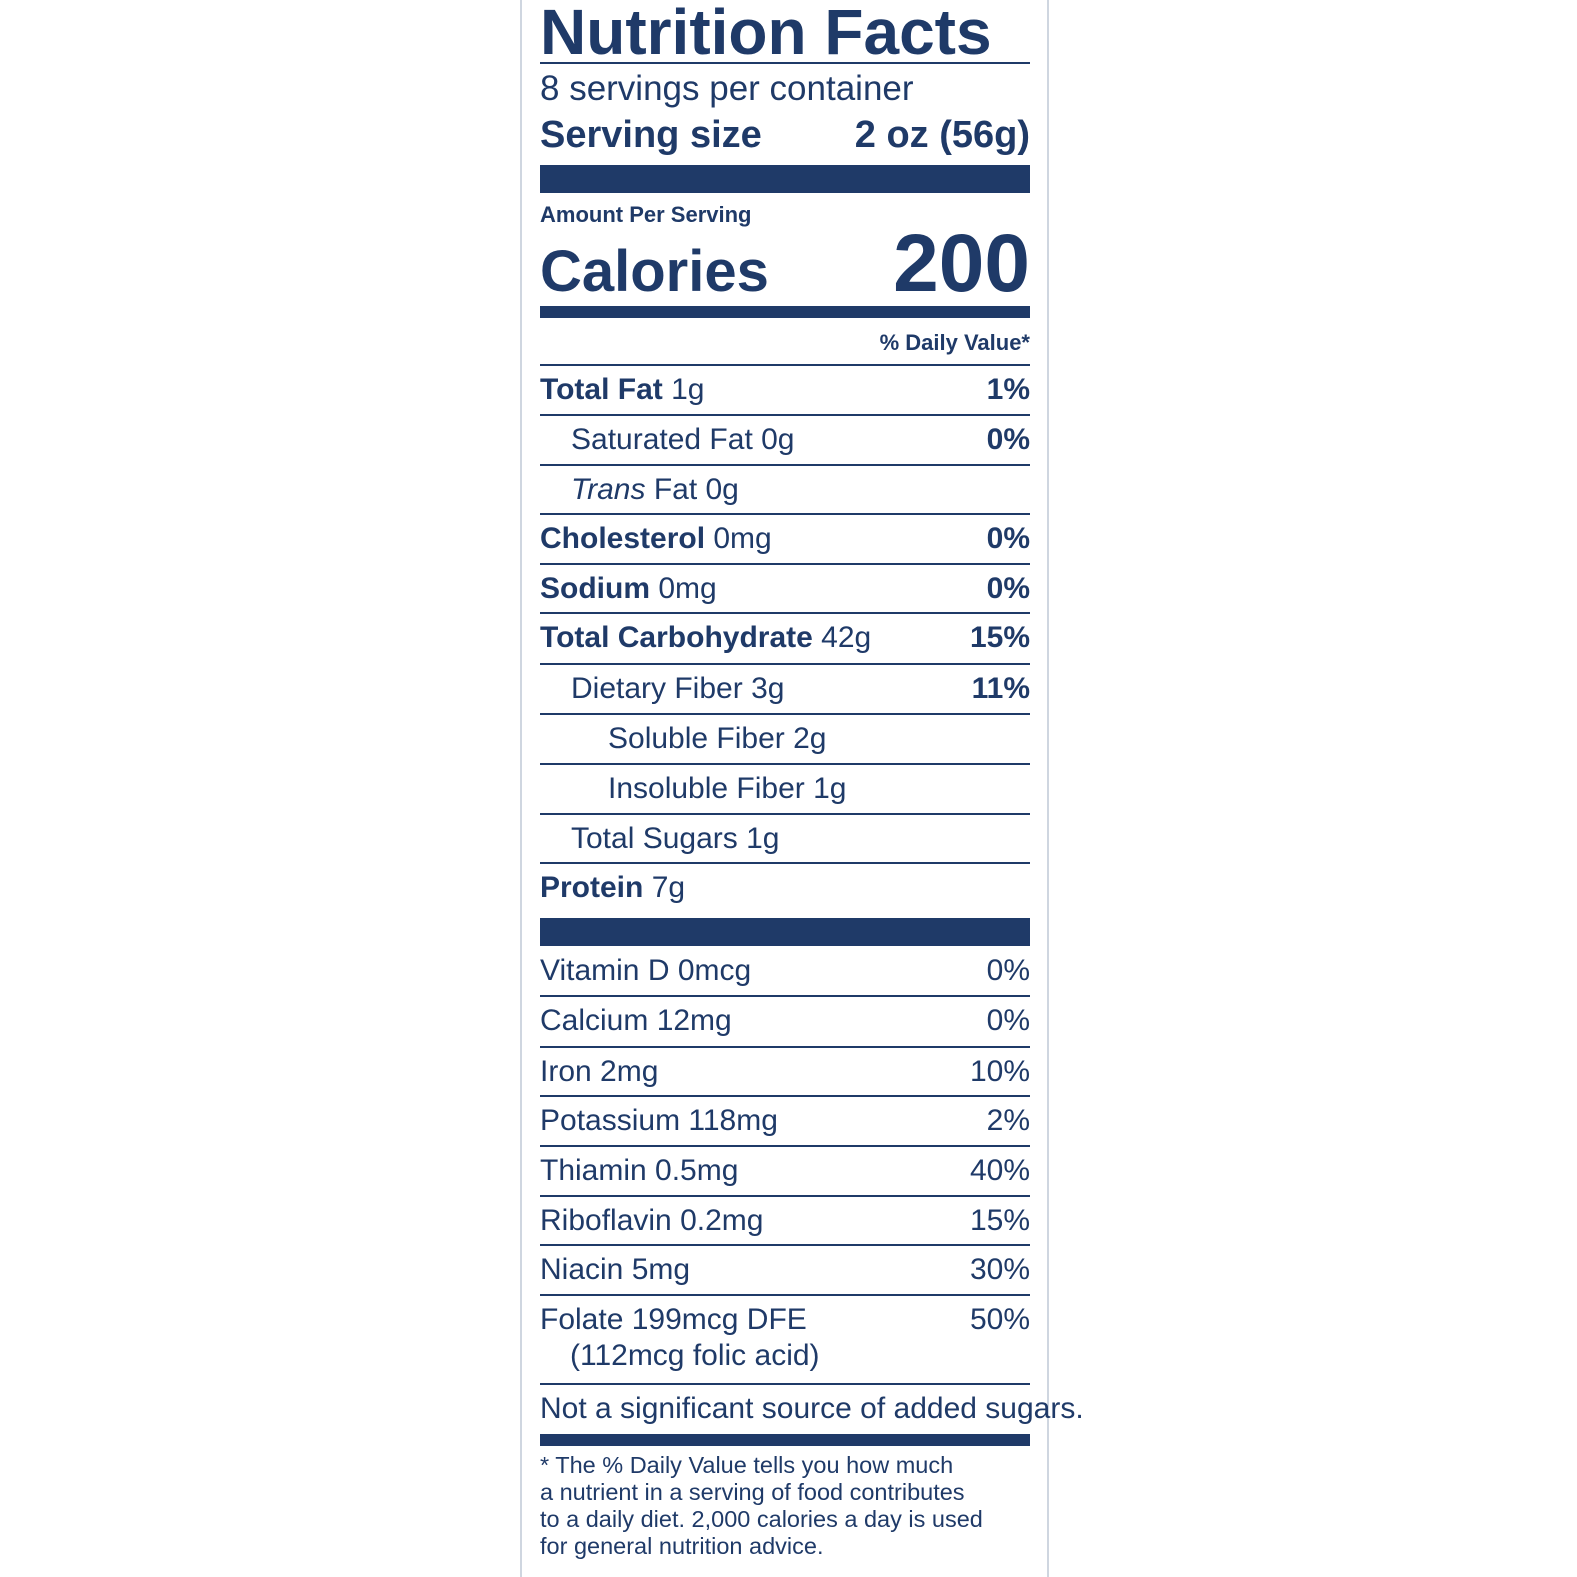  I want to click on serving-size-row: Serving size 2 oz (56g), so click(785, 135).